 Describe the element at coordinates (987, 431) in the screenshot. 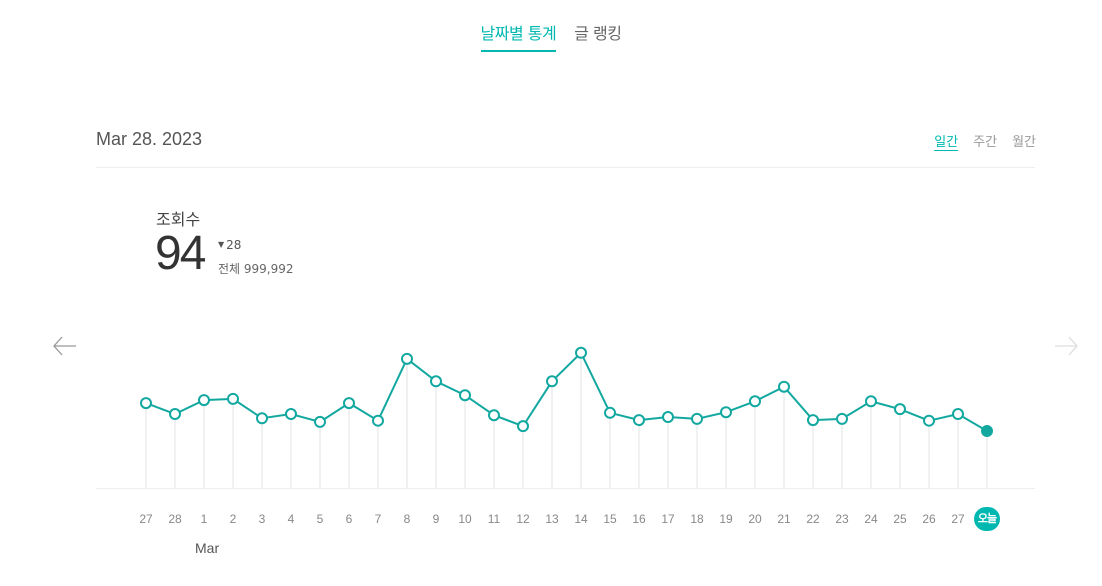

I see `today-data-point` at that location.